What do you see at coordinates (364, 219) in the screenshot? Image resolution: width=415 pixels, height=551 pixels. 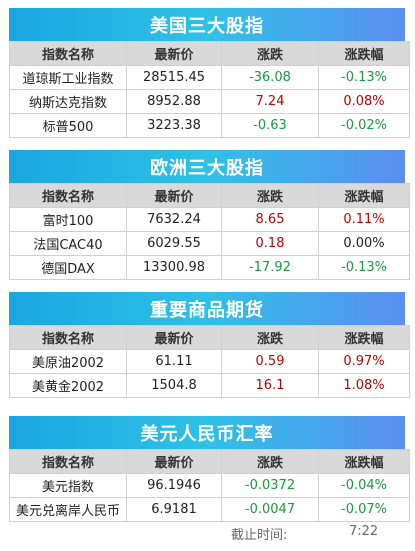 I see `row-pct: 0.11%` at bounding box center [364, 219].